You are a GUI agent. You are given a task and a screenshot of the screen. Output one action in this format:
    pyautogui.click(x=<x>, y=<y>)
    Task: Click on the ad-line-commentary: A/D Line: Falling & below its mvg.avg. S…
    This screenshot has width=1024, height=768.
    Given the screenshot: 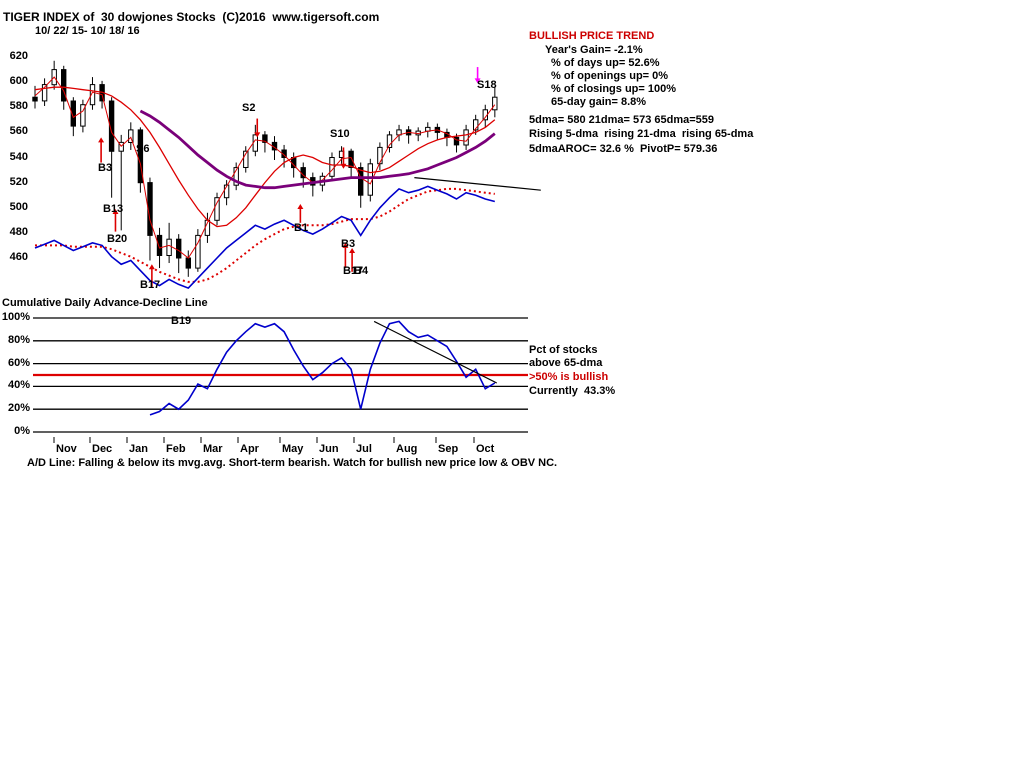 What is the action you would take?
    pyautogui.click(x=292, y=463)
    